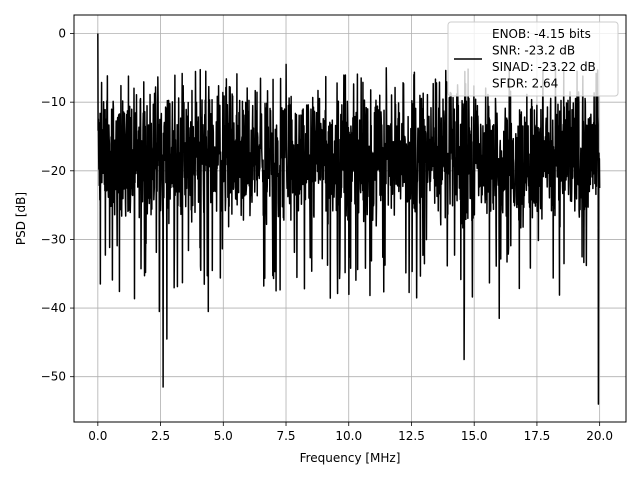 The height and width of the screenshot is (480, 640). What do you see at coordinates (350, 458) in the screenshot?
I see `x-axis-label: Frequency [MHz]` at bounding box center [350, 458].